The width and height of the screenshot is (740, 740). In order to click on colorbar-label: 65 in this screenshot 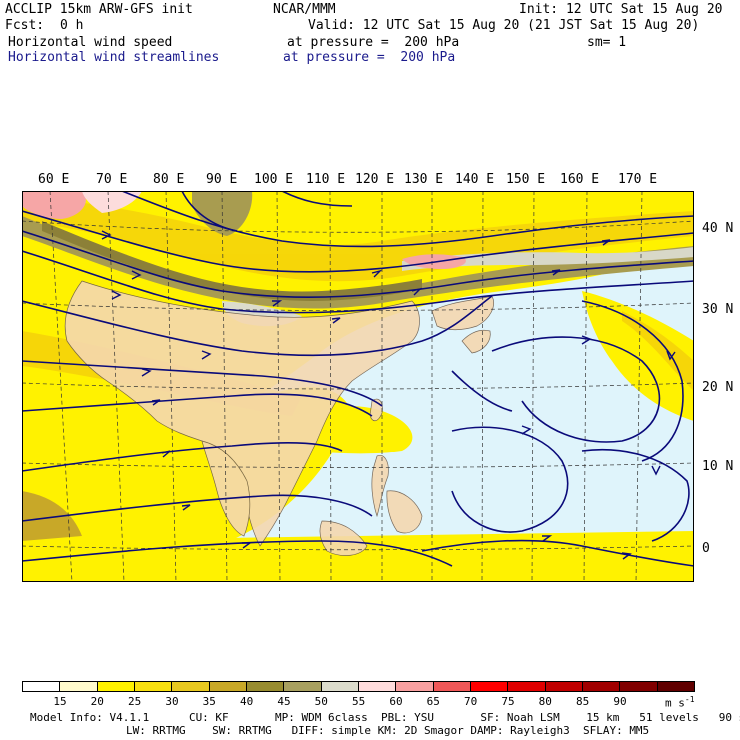, I will do `click(433, 701)`.